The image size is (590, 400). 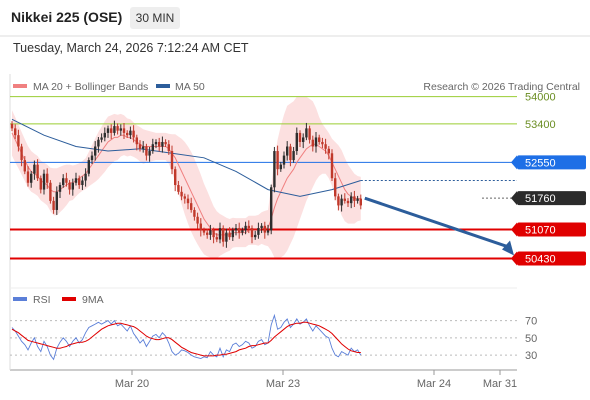 What do you see at coordinates (190, 87) in the screenshot?
I see `legend-ma50-label: MA 50` at bounding box center [190, 87].